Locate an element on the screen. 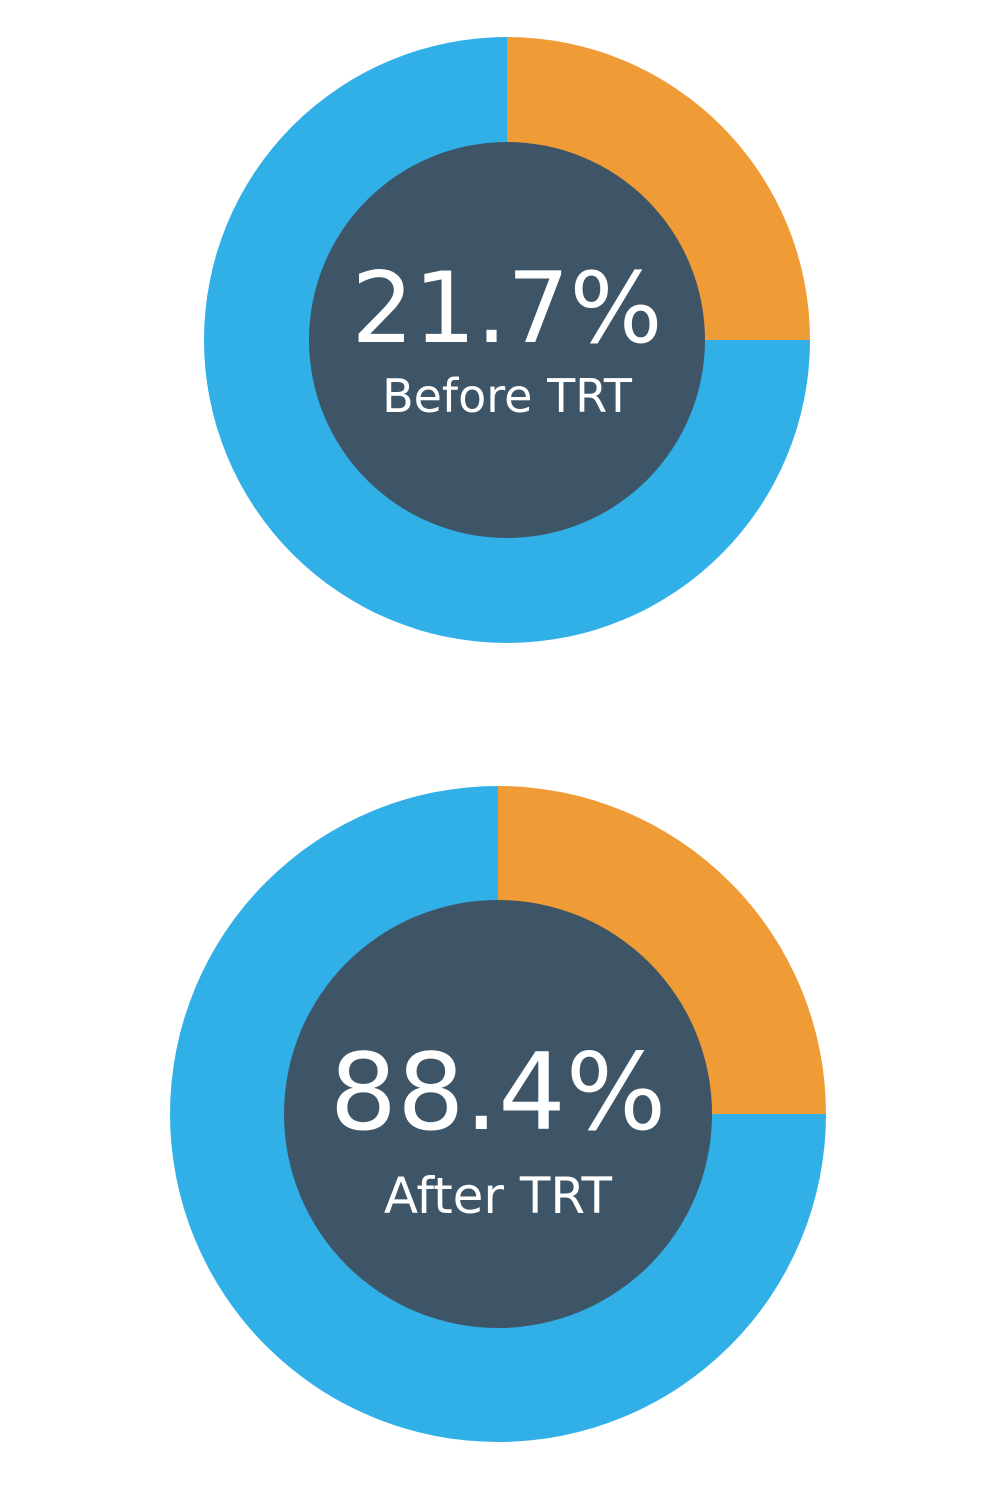  donut-after-center-label: After TRT is located at coordinates (498, 1196).